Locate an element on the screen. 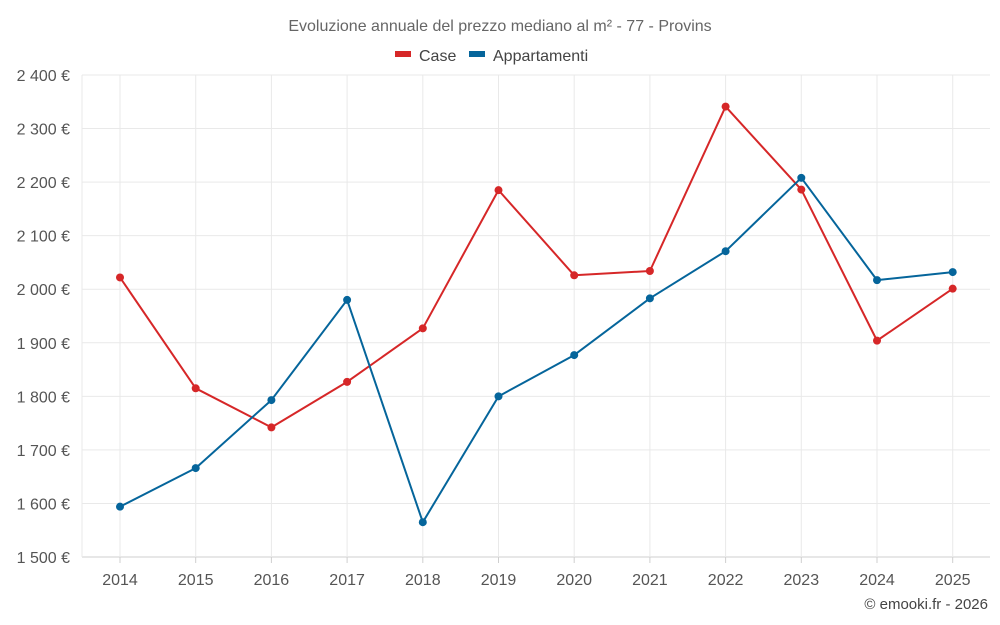  data-point-case-2025 is located at coordinates (952, 288).